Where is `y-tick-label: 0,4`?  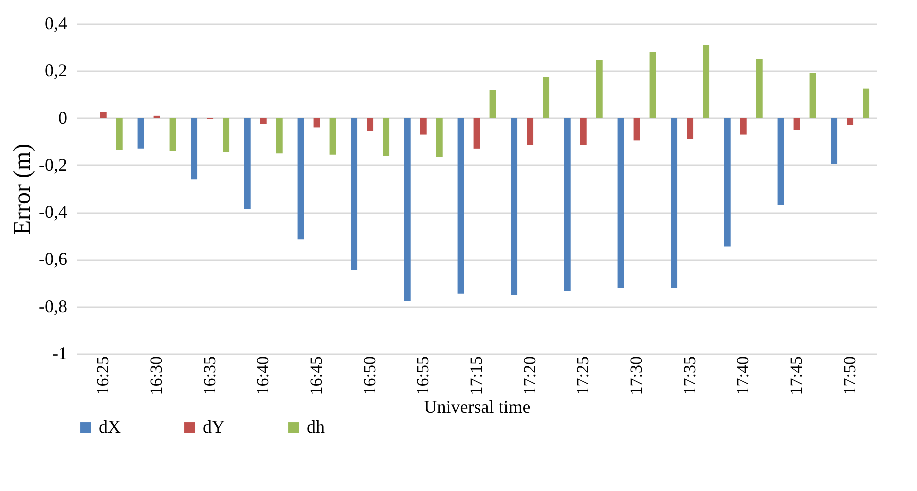
y-tick-label: 0,4 is located at coordinates (56, 24).